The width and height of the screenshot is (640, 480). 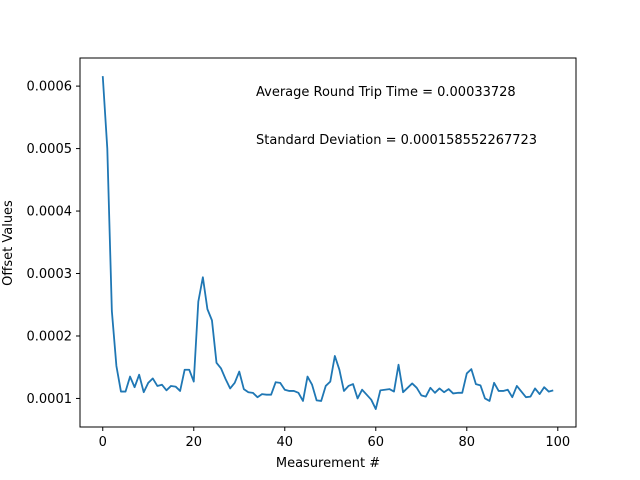 I want to click on x-tick-label: 40, so click(x=284, y=442).